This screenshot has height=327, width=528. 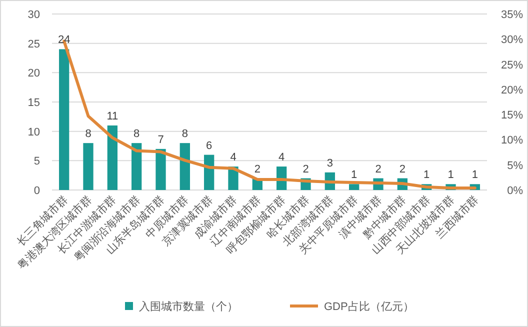 I want to click on y2-tick-label: 15%, so click(x=512, y=116).